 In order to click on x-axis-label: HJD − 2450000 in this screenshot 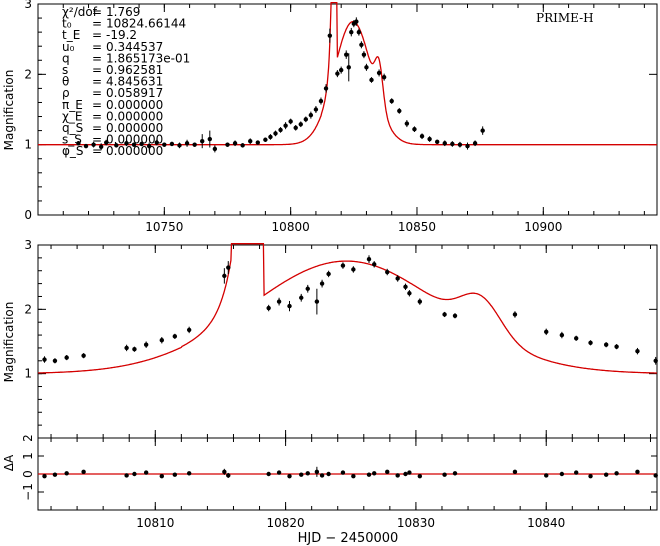, I will do `click(348, 538)`.